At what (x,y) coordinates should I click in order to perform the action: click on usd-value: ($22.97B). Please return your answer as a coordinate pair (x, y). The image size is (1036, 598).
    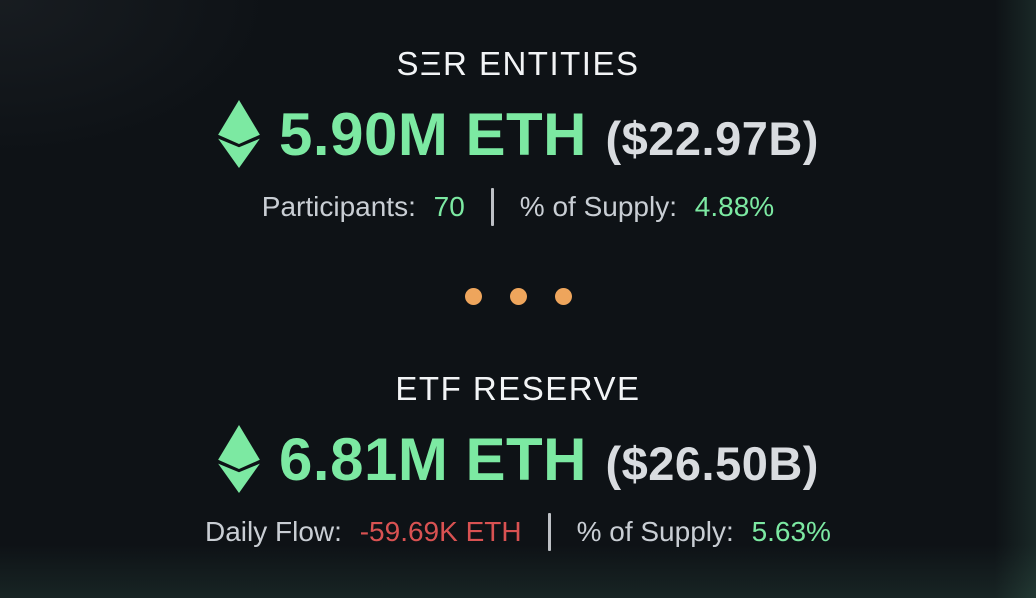
    Looking at the image, I should click on (712, 138).